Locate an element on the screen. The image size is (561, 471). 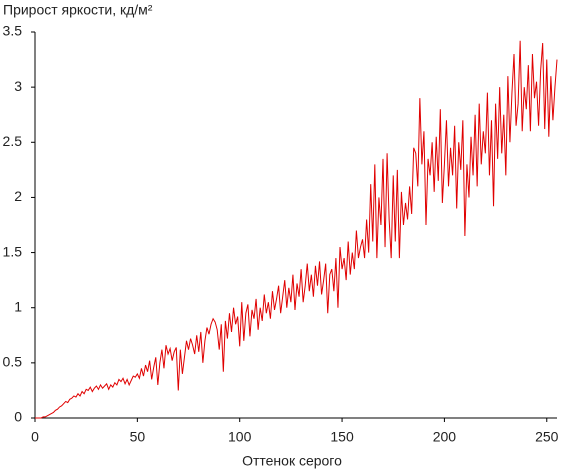
x-tick-label: 200 is located at coordinates (445, 437).